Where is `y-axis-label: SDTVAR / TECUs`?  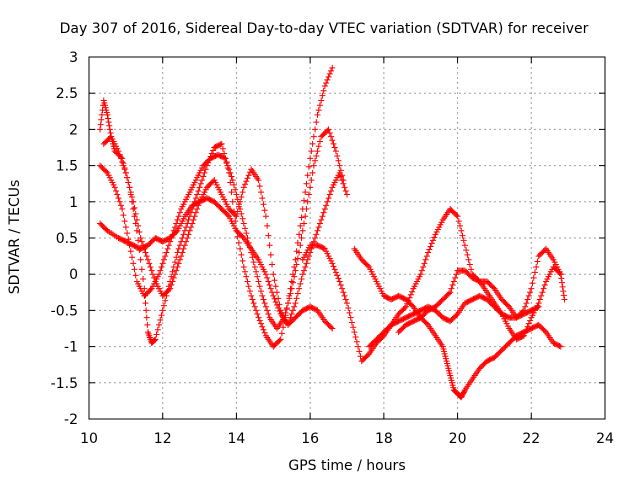
y-axis-label: SDTVAR / TECUs is located at coordinates (15, 237).